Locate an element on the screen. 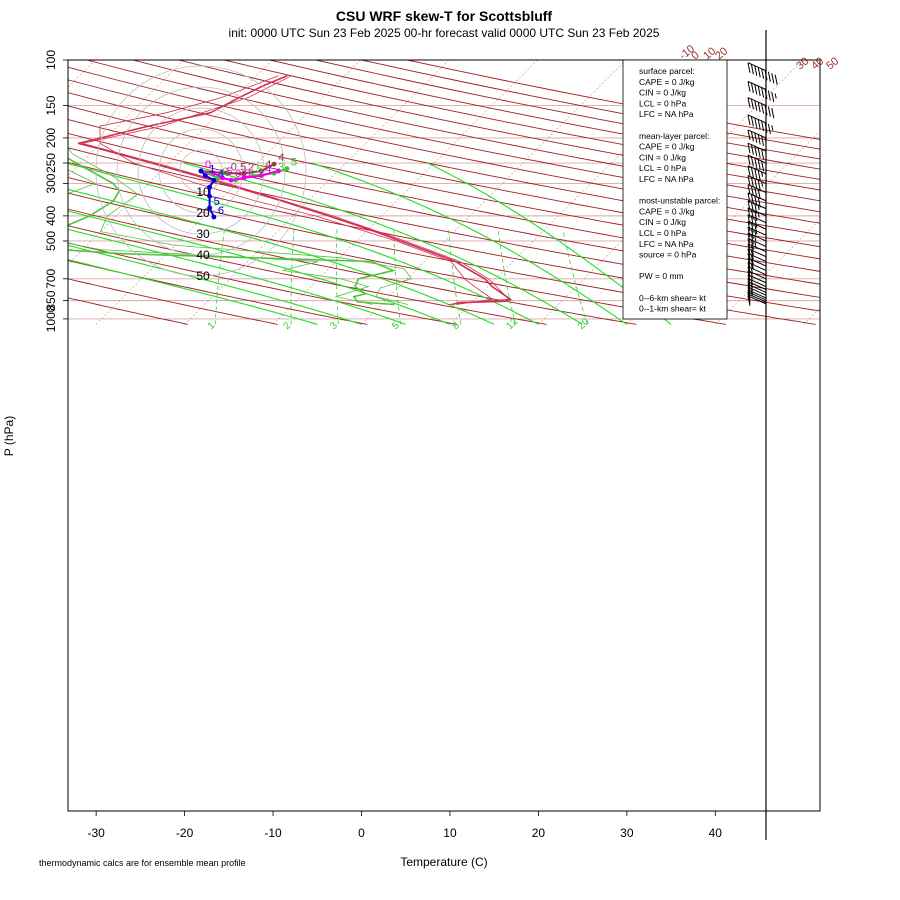 The width and height of the screenshot is (900, 900). x-tick-label: -10 is located at coordinates (273, 833).